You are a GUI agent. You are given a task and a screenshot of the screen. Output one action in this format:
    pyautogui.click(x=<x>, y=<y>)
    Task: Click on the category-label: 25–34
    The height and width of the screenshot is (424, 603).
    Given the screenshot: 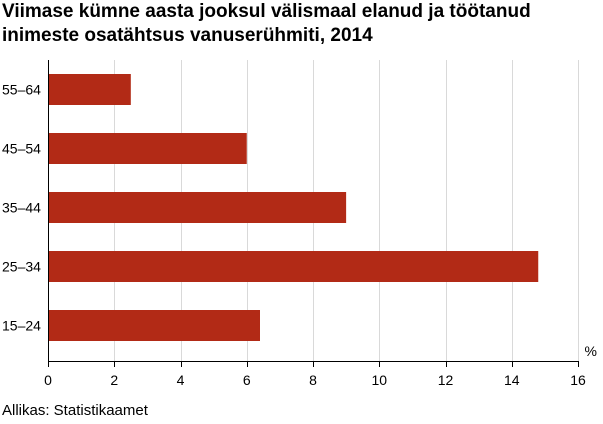 What is the action you would take?
    pyautogui.click(x=21, y=267)
    